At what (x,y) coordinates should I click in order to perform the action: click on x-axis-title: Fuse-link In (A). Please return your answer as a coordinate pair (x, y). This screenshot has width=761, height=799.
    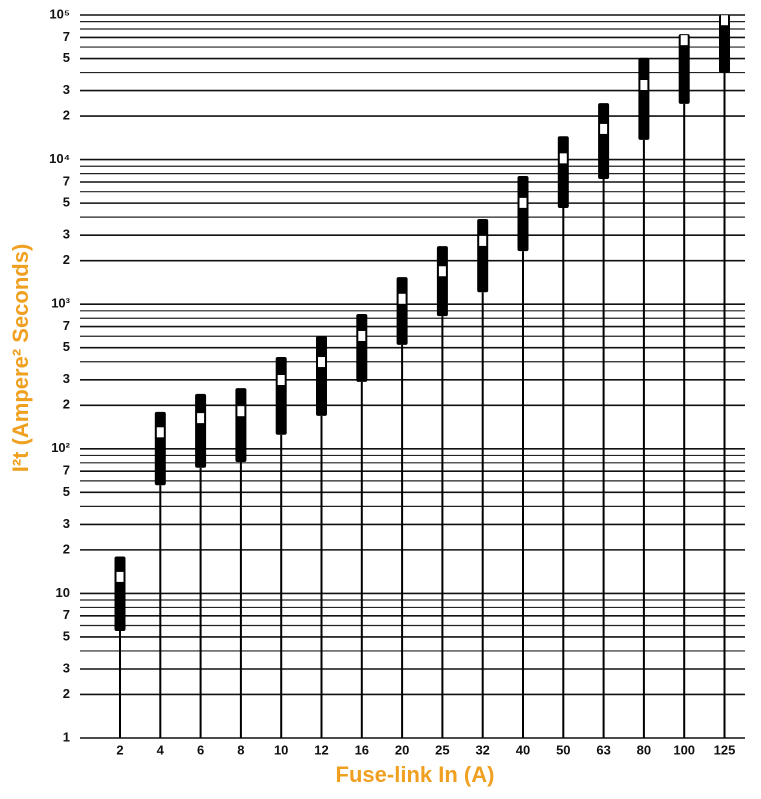
    Looking at the image, I should click on (415, 774).